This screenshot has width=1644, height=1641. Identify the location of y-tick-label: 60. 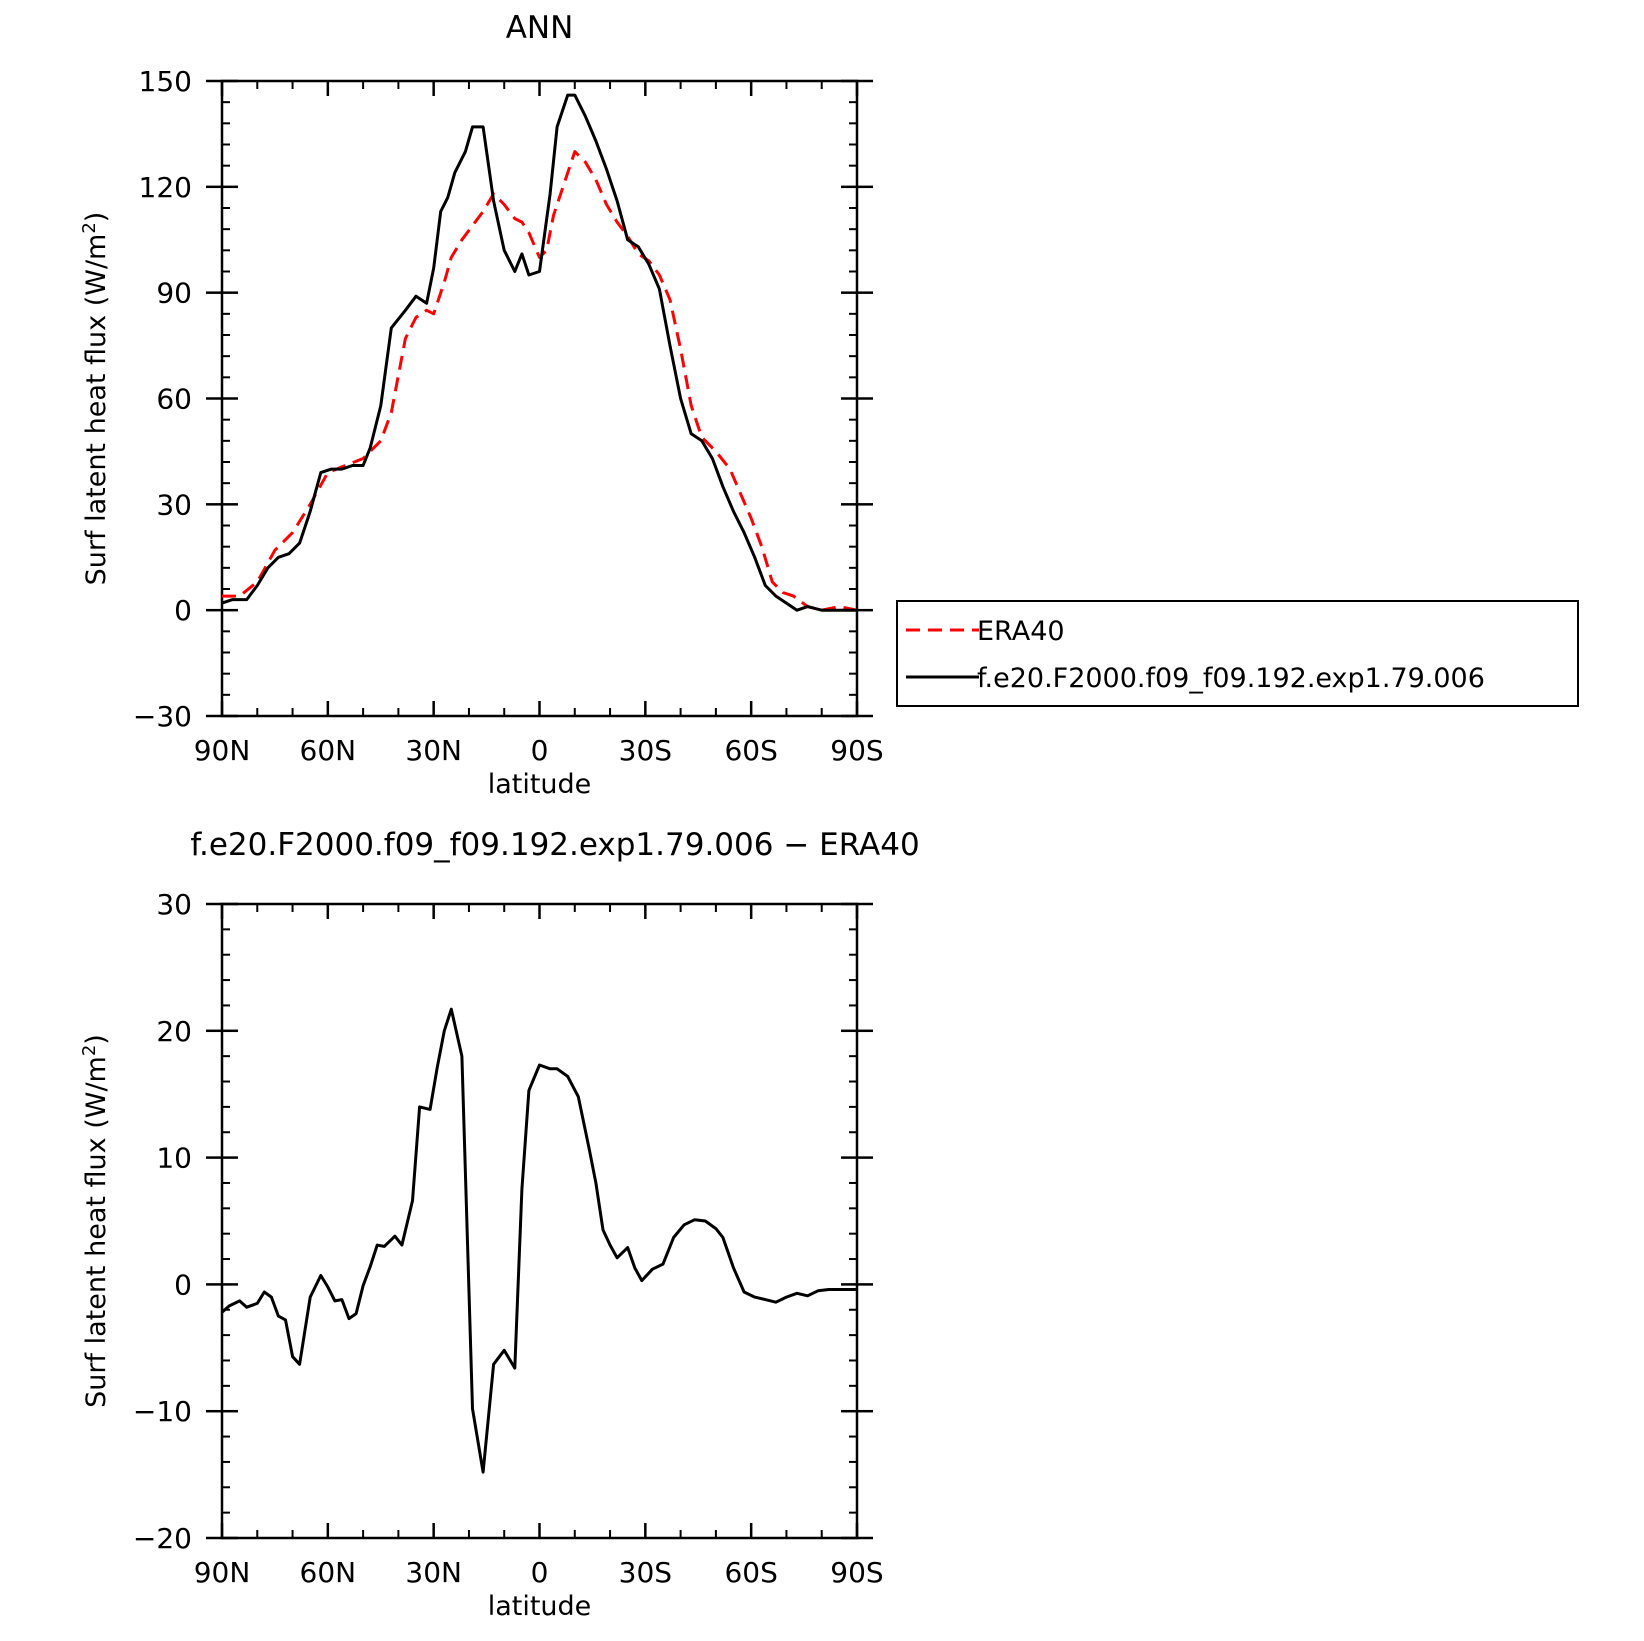
(174, 399).